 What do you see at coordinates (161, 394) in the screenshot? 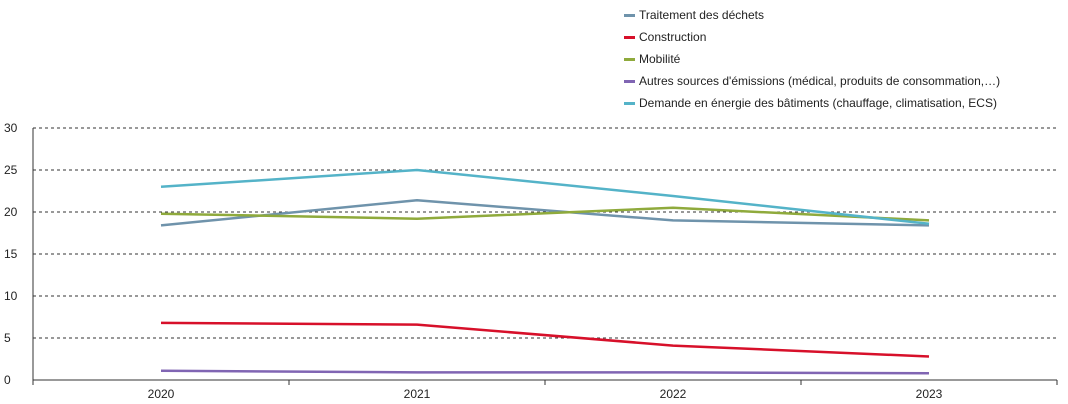
I see `x-tick-label: 2020` at bounding box center [161, 394].